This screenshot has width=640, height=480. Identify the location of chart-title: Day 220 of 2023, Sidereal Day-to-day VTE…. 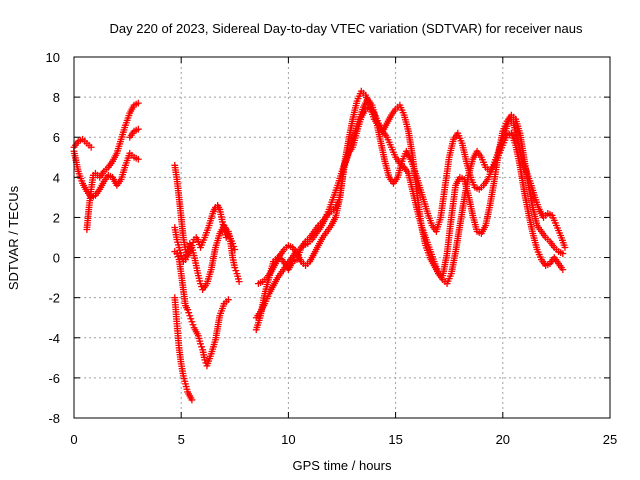
(346, 28).